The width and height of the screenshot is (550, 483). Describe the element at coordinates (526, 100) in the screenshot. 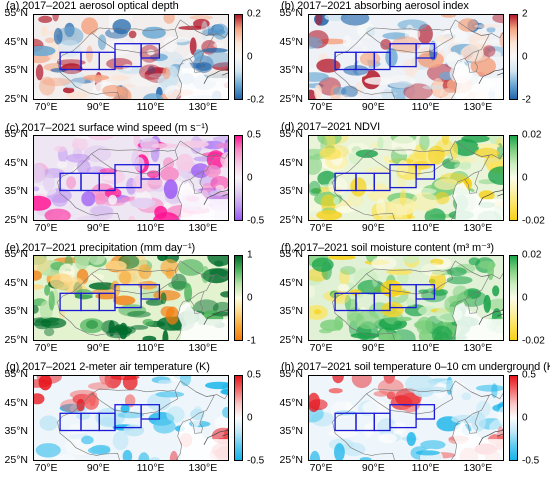

I see `colorbar-tick-label: -2` at that location.